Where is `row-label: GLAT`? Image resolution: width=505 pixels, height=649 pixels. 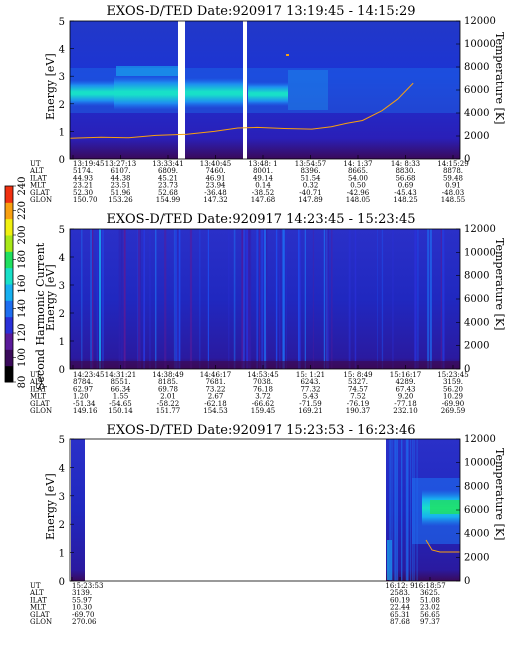
row-label: GLAT is located at coordinates (40, 193).